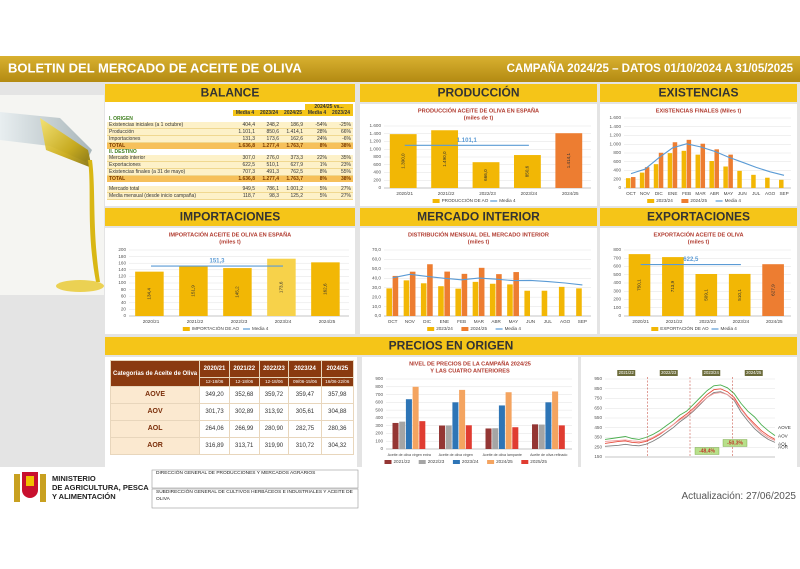 The width and height of the screenshot is (800, 569). Describe the element at coordinates (707, 451) in the screenshot. I see `annotation-box` at that location.